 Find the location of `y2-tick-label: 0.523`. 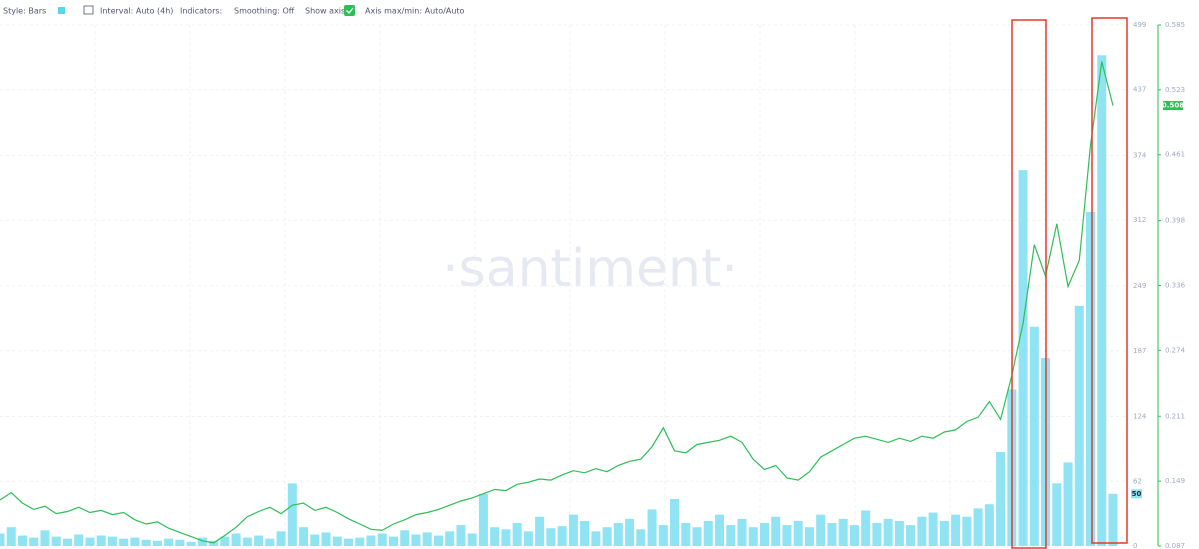

y2-tick-label: 0.523 is located at coordinates (1175, 90).